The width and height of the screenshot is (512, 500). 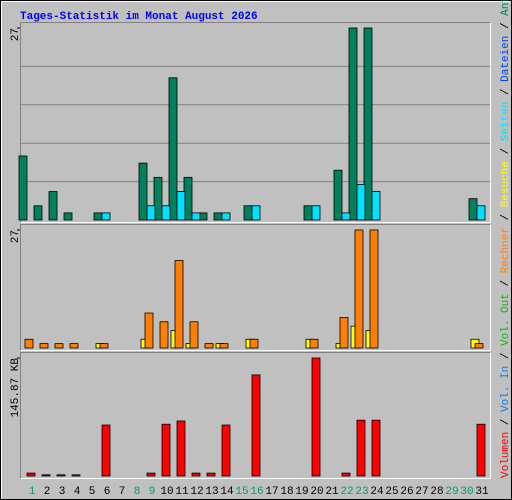 I want to click on x-tick-label: 24, so click(x=377, y=492).